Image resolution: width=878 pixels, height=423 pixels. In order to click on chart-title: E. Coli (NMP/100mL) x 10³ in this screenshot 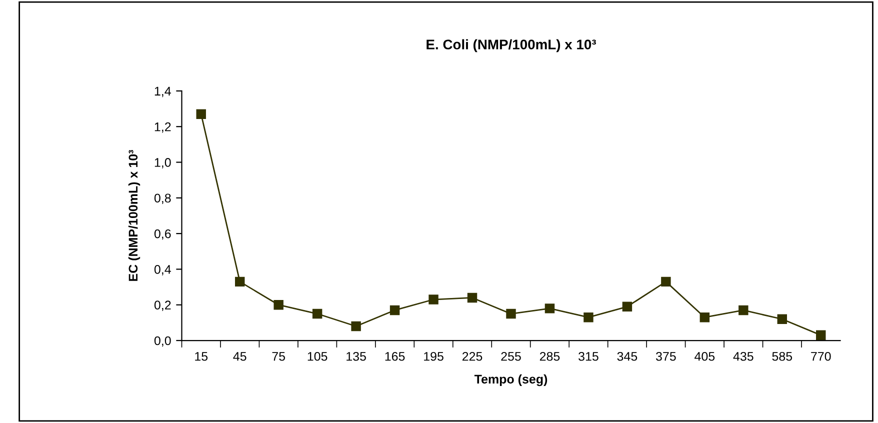, I will do `click(511, 45)`.